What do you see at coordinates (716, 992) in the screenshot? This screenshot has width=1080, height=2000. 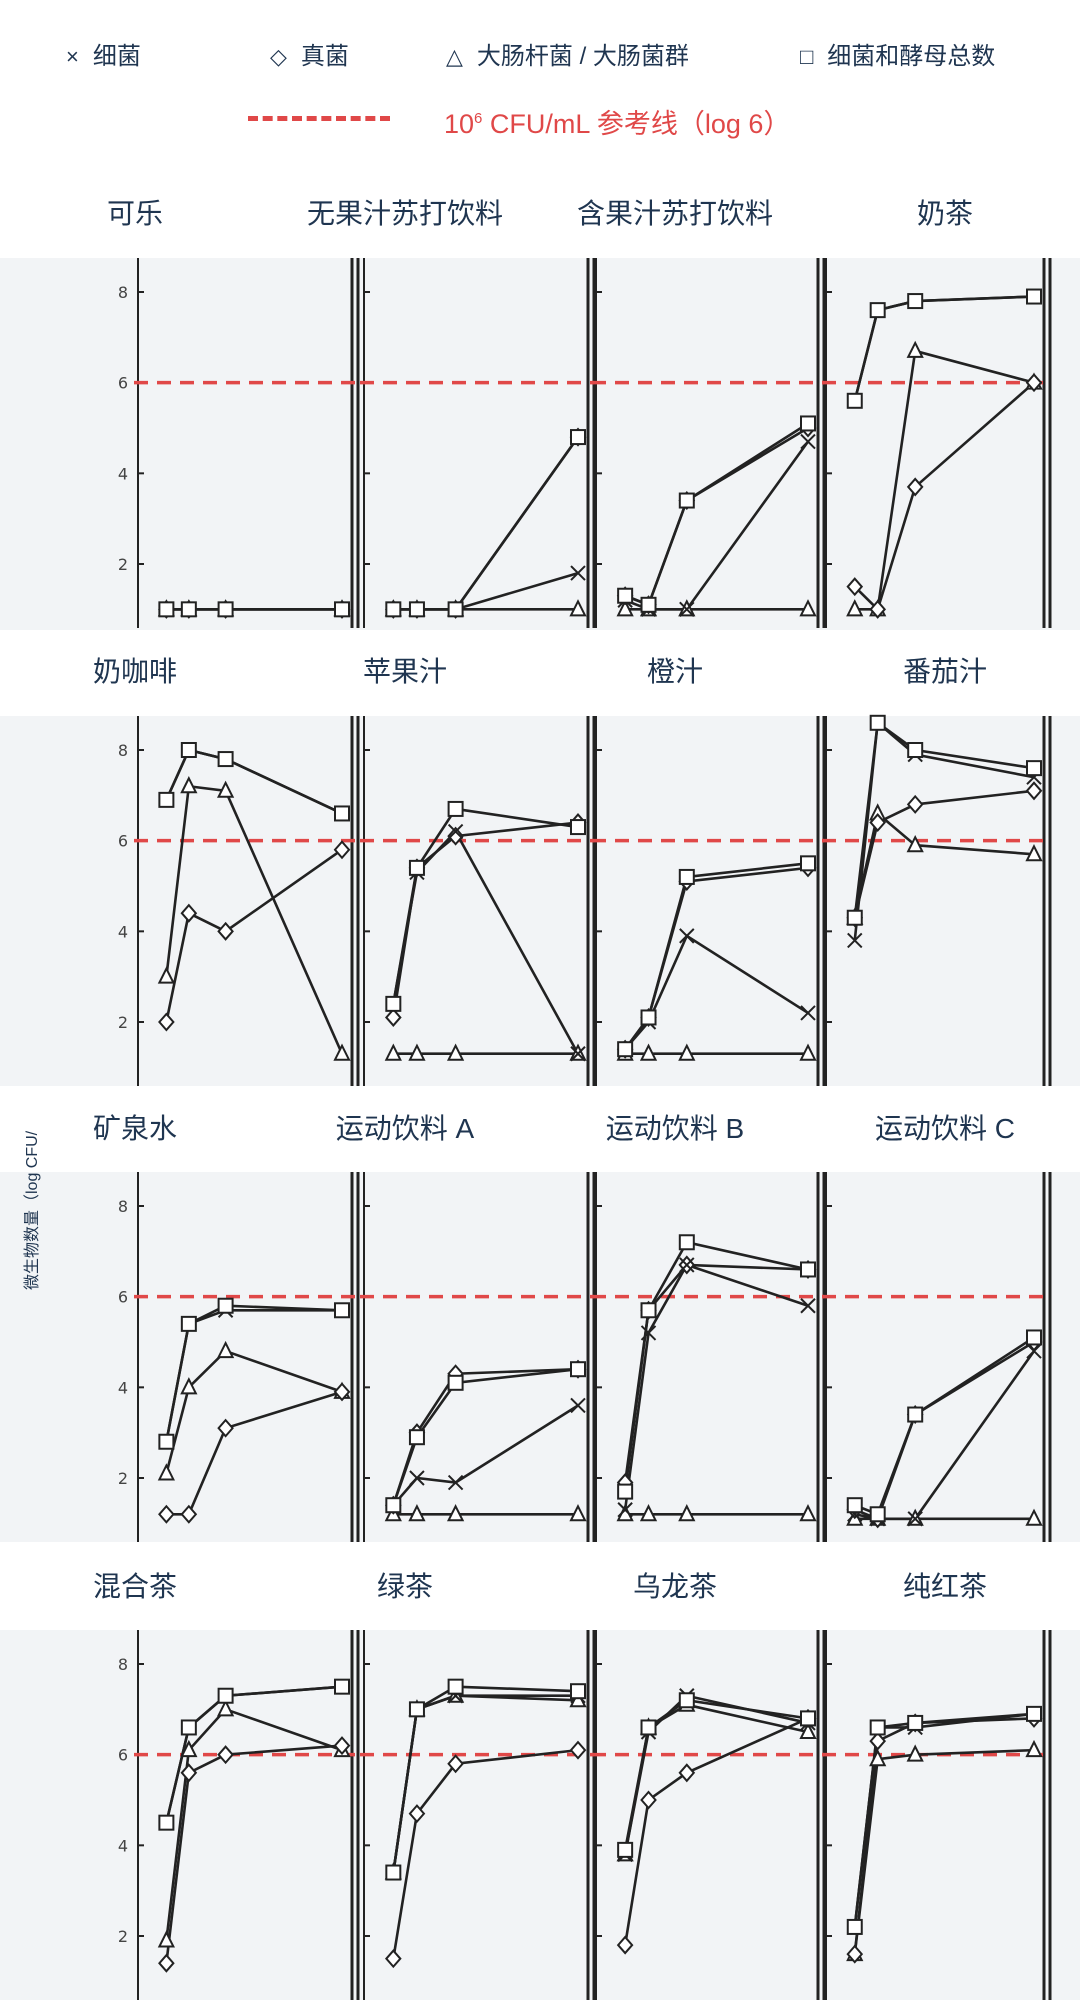 I see `panel-7-bacteria-line` at bounding box center [716, 992].